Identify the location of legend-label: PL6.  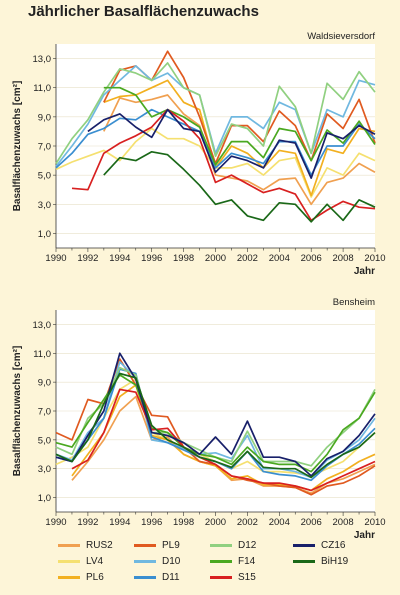
(95, 577).